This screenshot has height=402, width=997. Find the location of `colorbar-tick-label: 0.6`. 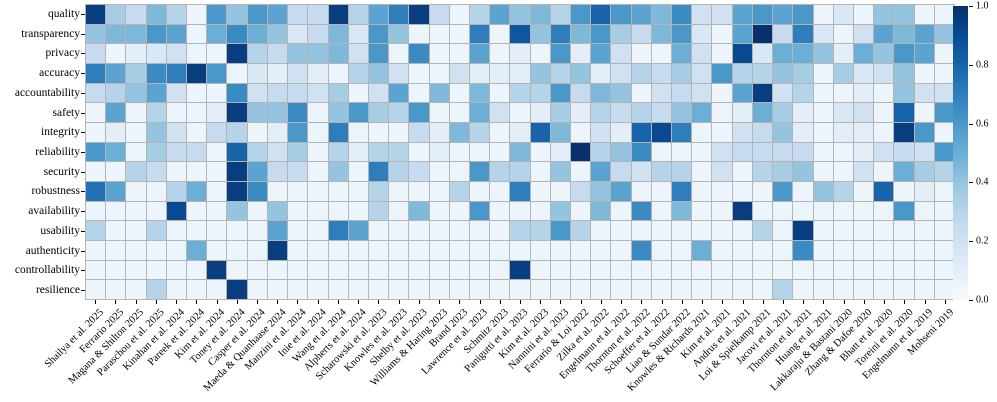

colorbar-tick-label: 0.6 is located at coordinates (982, 124).